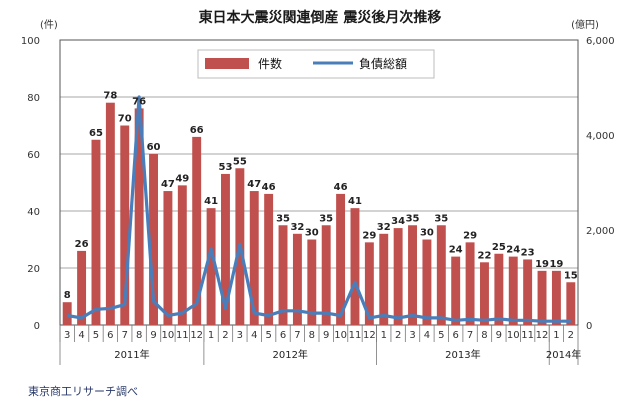 The height and width of the screenshot is (400, 640). Describe the element at coordinates (585, 24) in the screenshot. I see `right-axis-unit: (億円)` at that location.